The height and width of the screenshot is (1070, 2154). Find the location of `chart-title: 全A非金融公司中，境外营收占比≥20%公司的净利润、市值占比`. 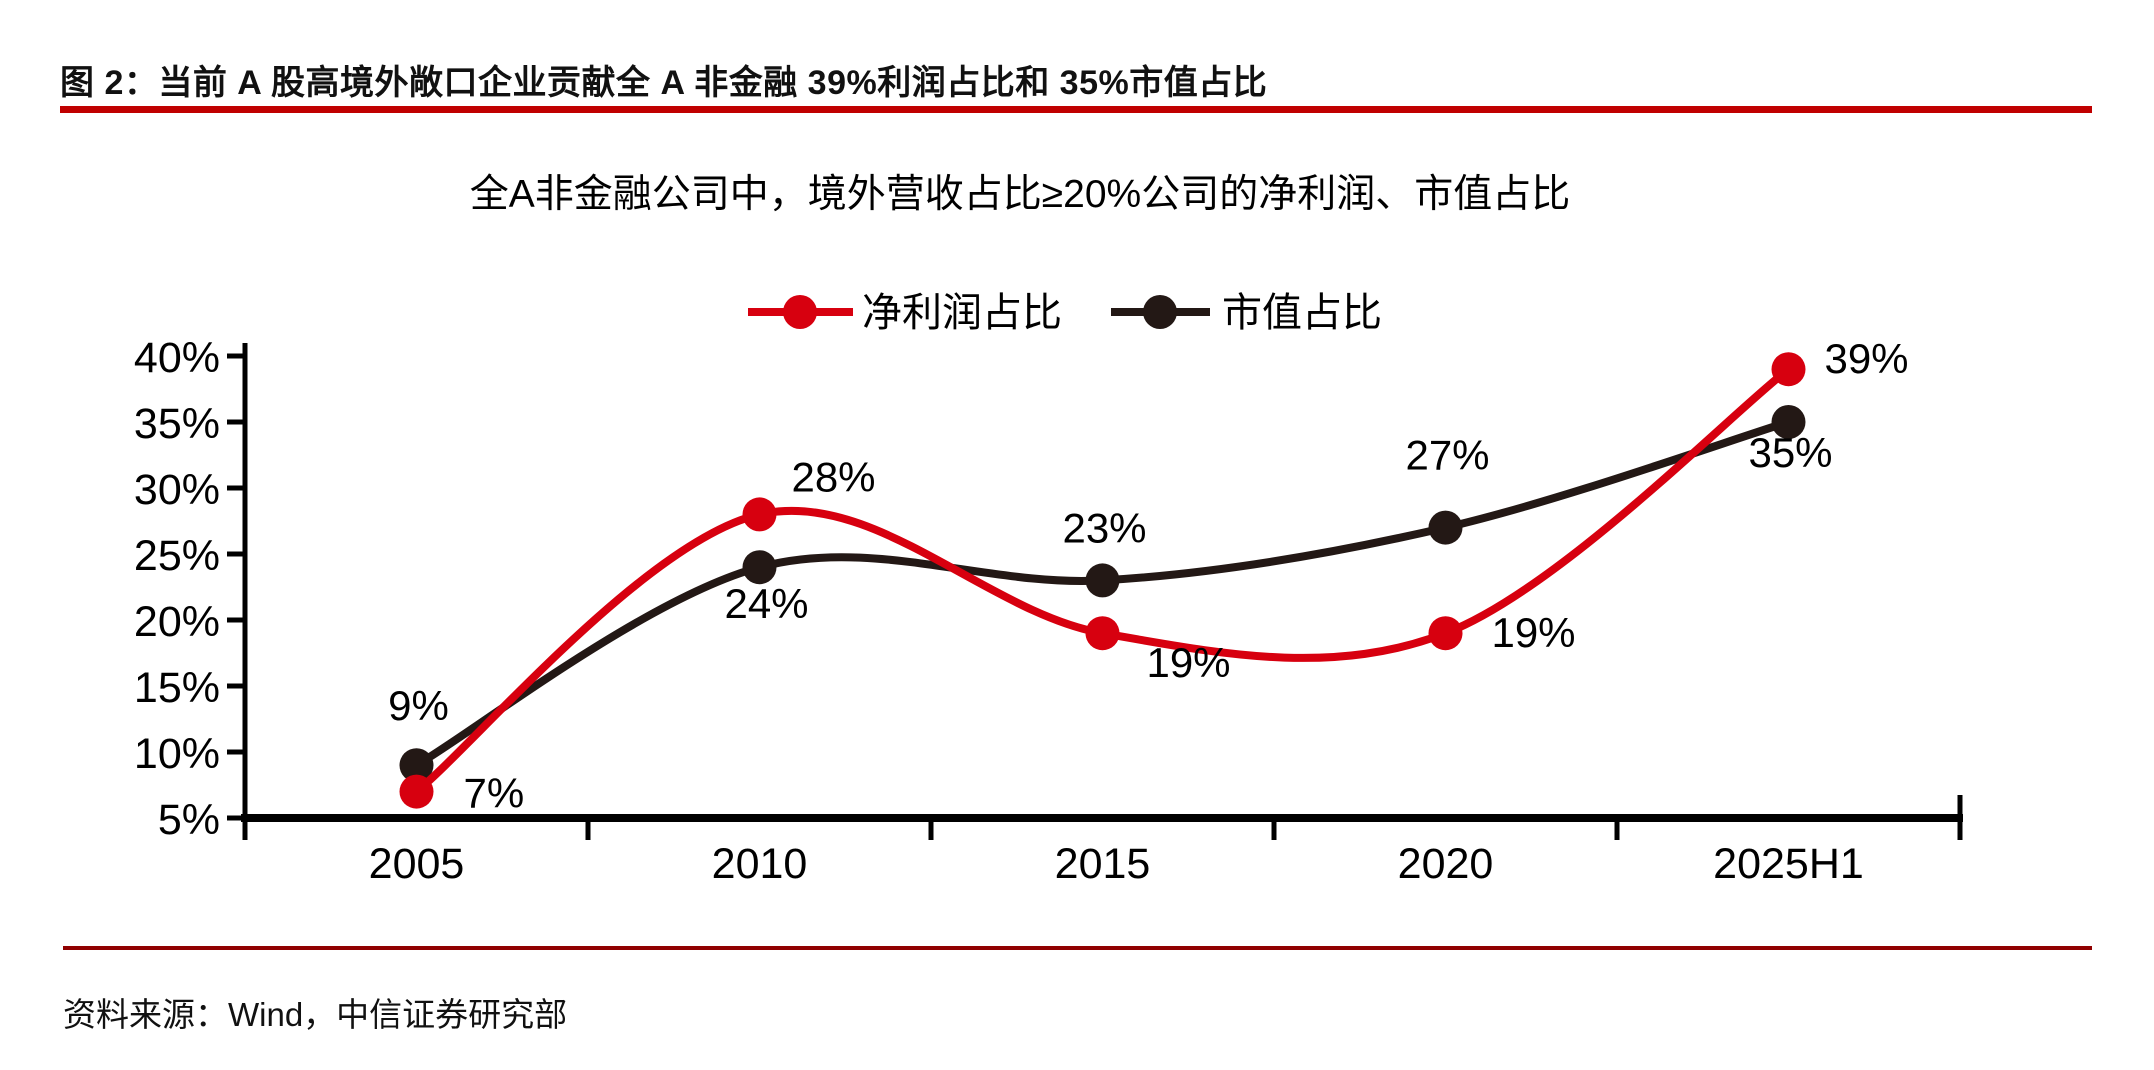

chart-title: 全A非金融公司中，境外营收占比≥20%公司的净利润、市值占比 is located at coordinates (1020, 194).